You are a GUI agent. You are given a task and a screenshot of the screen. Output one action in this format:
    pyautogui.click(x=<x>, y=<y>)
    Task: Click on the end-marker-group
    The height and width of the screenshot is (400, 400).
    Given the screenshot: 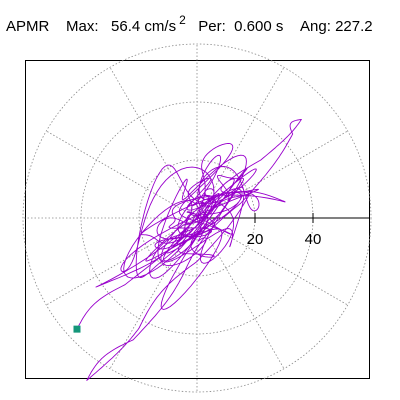 What is the action you would take?
    pyautogui.click(x=77, y=329)
    